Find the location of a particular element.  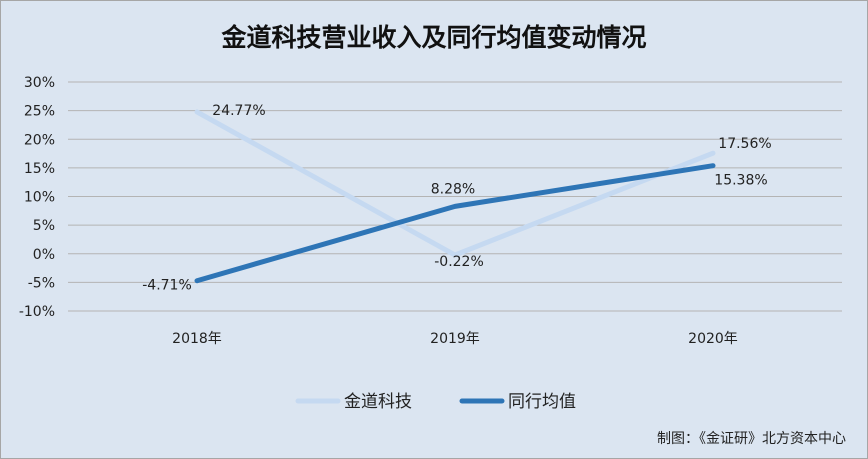

y-tick-label: 30% is located at coordinates (39, 83).